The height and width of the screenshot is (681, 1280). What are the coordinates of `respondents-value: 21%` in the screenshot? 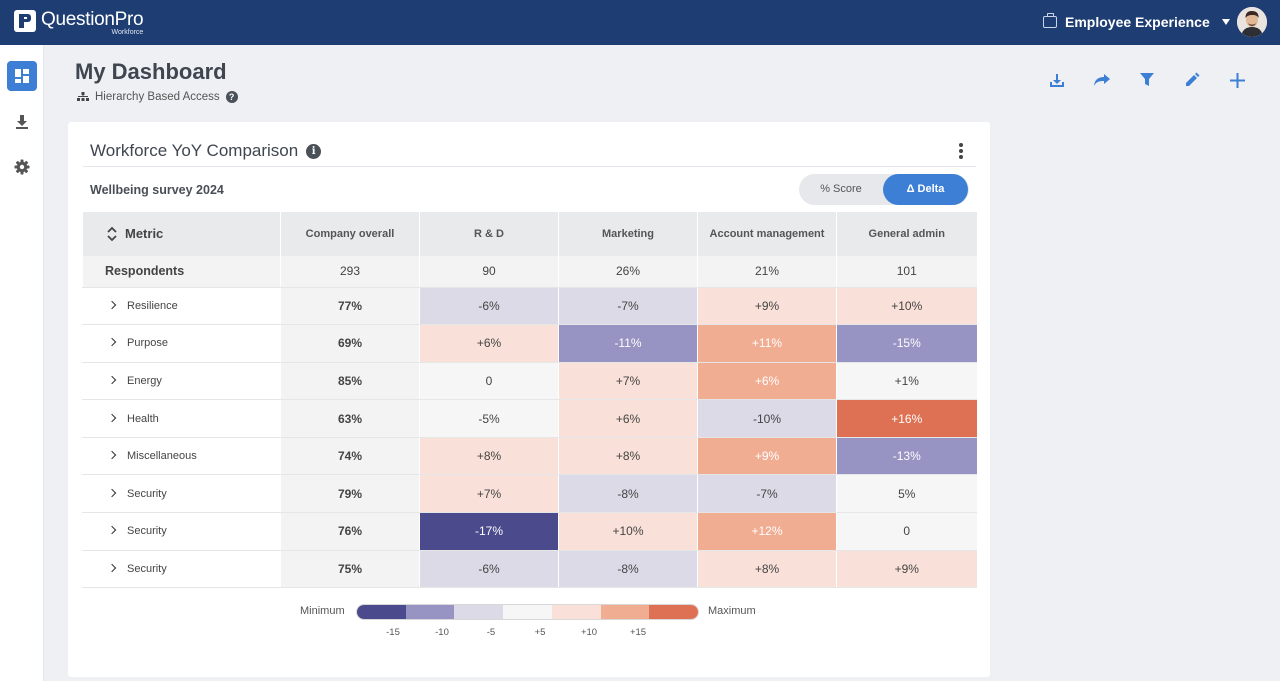 It's located at (767, 272).